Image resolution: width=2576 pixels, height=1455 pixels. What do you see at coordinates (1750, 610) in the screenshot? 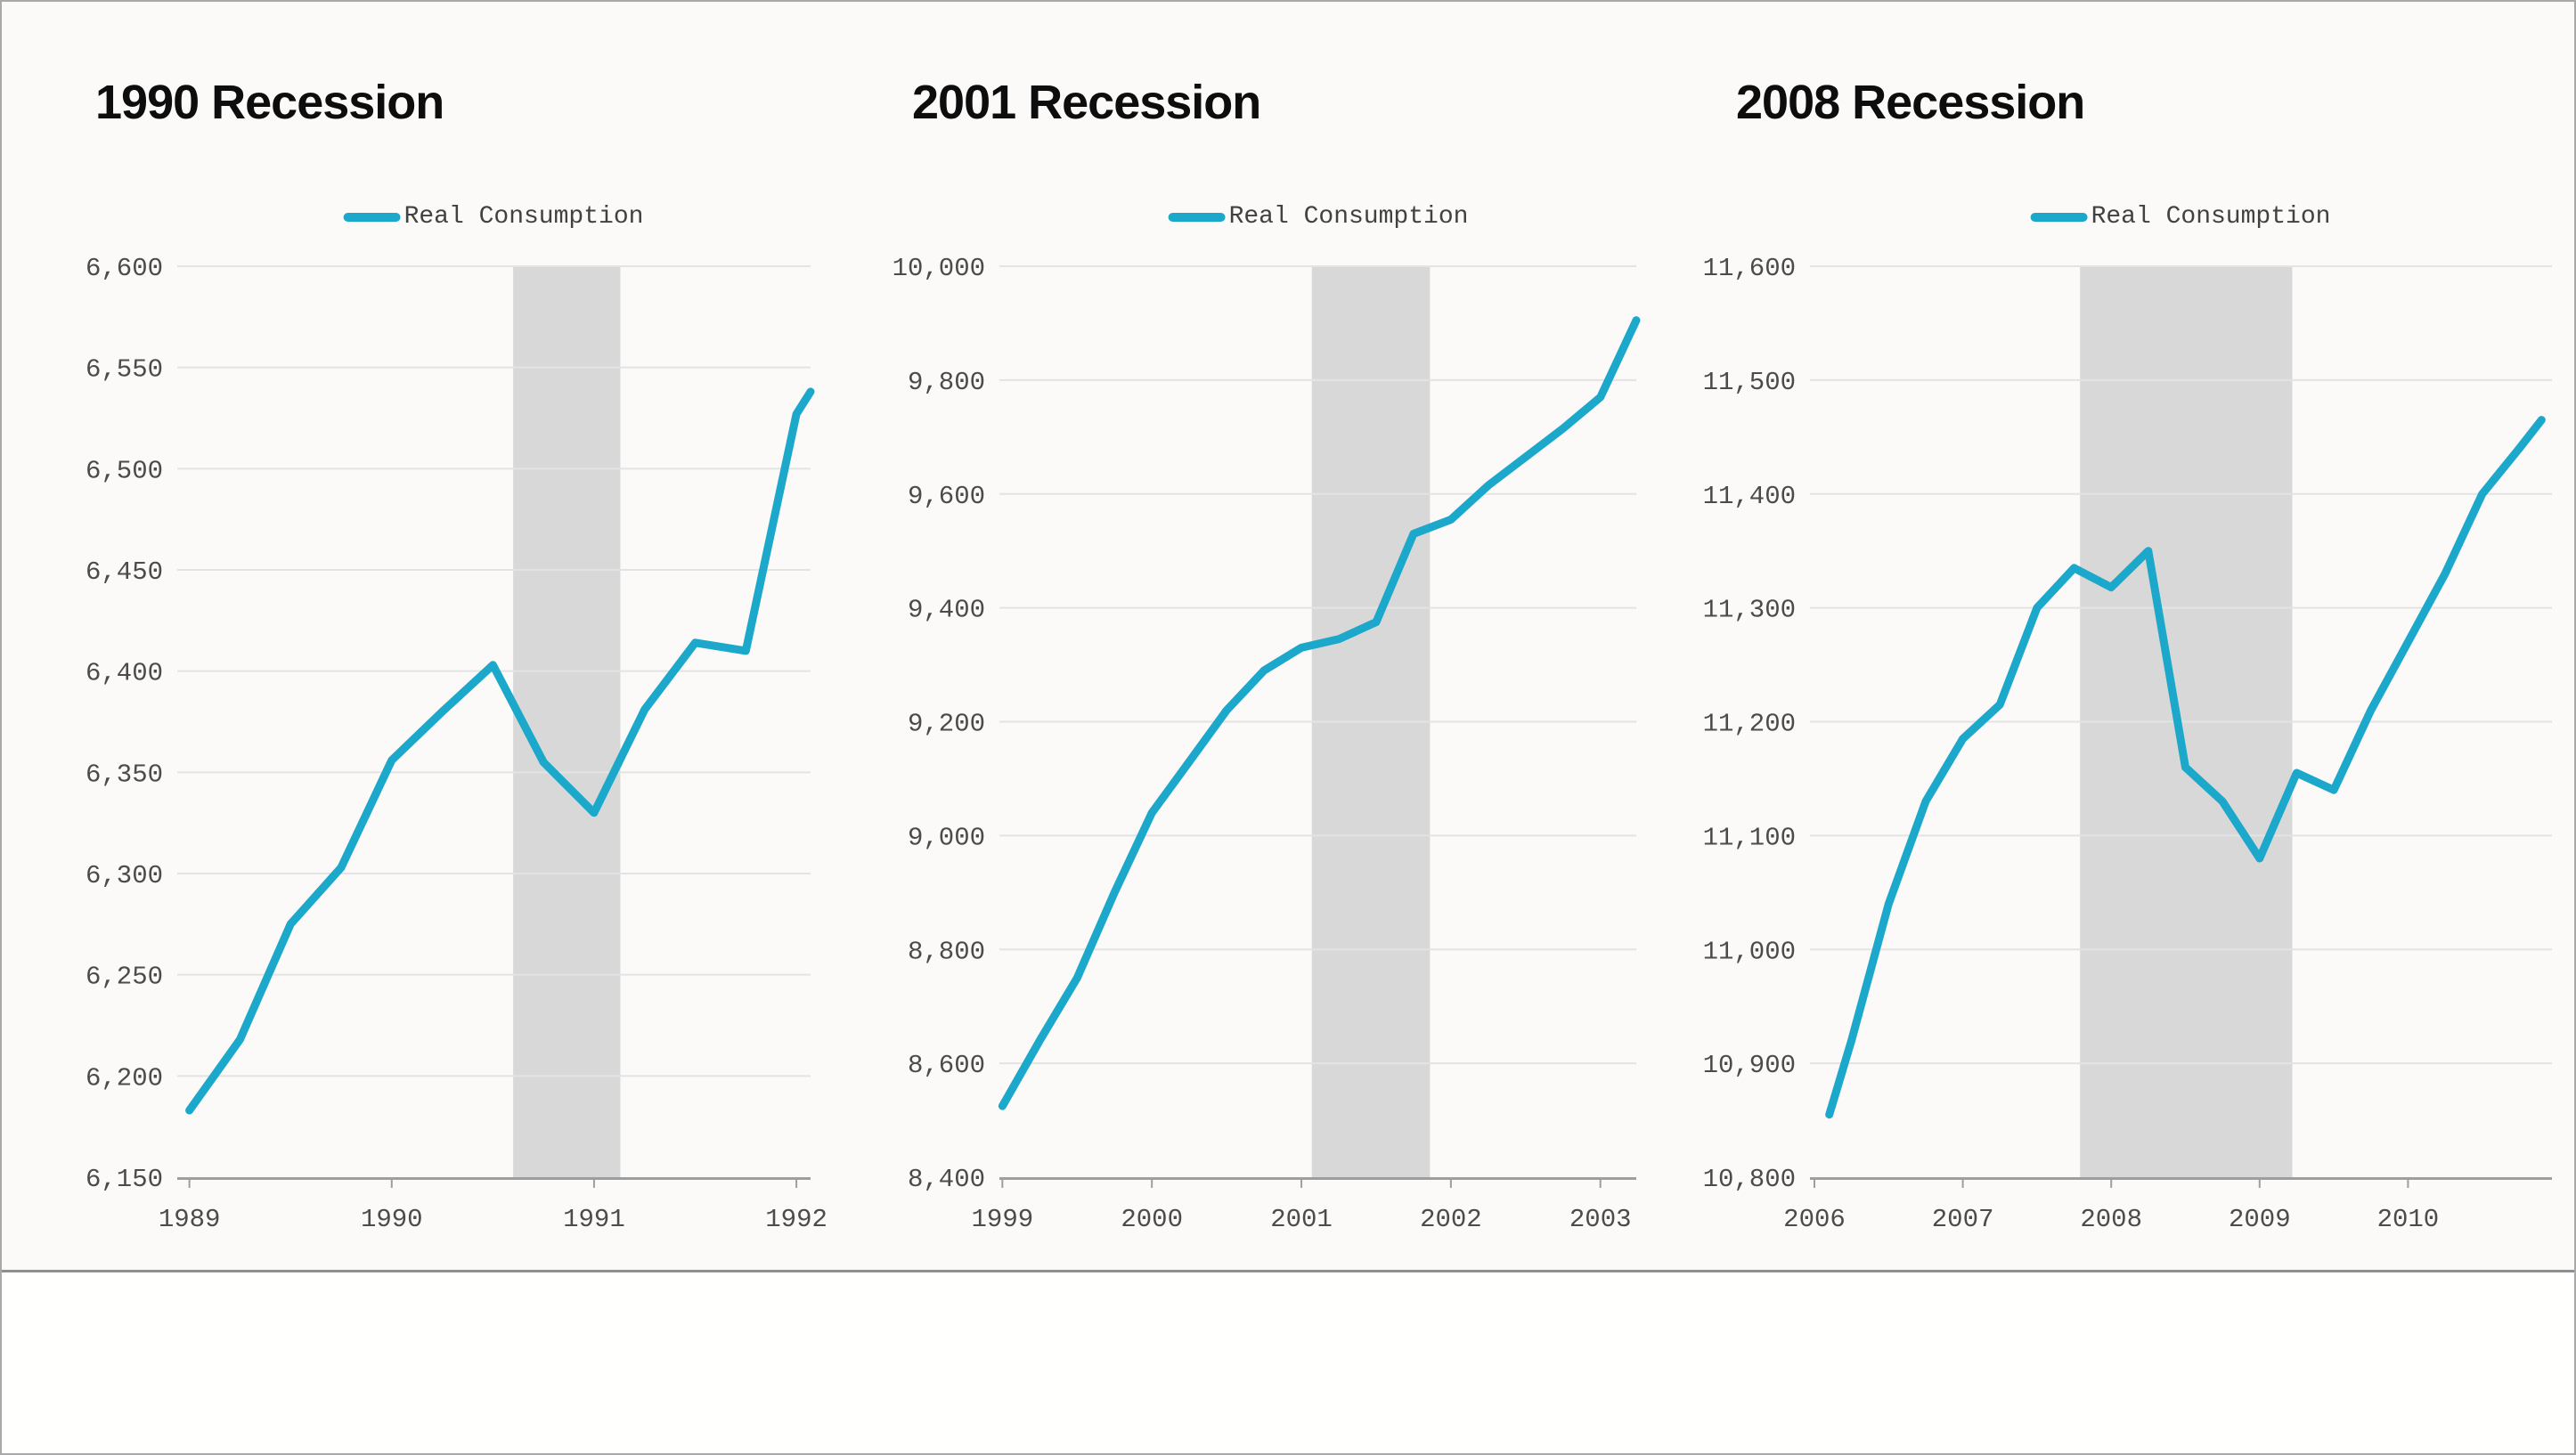
I see `y-tick-label: 11,300` at bounding box center [1750, 610].